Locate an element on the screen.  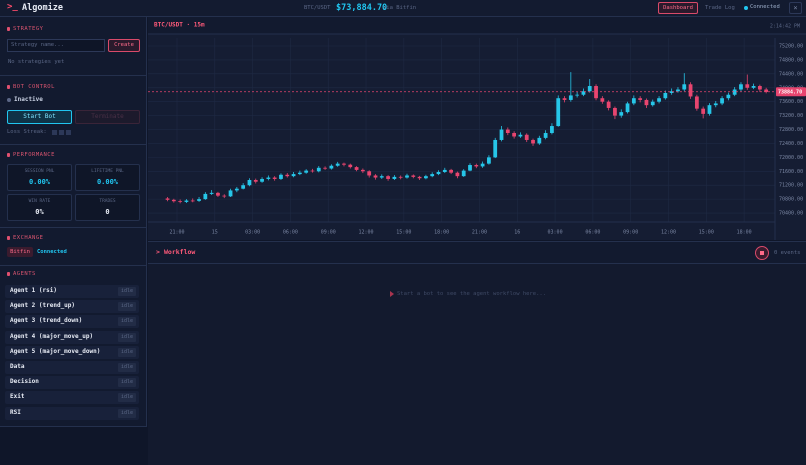
y-tick-label: 72000.00 is located at coordinates (791, 158).